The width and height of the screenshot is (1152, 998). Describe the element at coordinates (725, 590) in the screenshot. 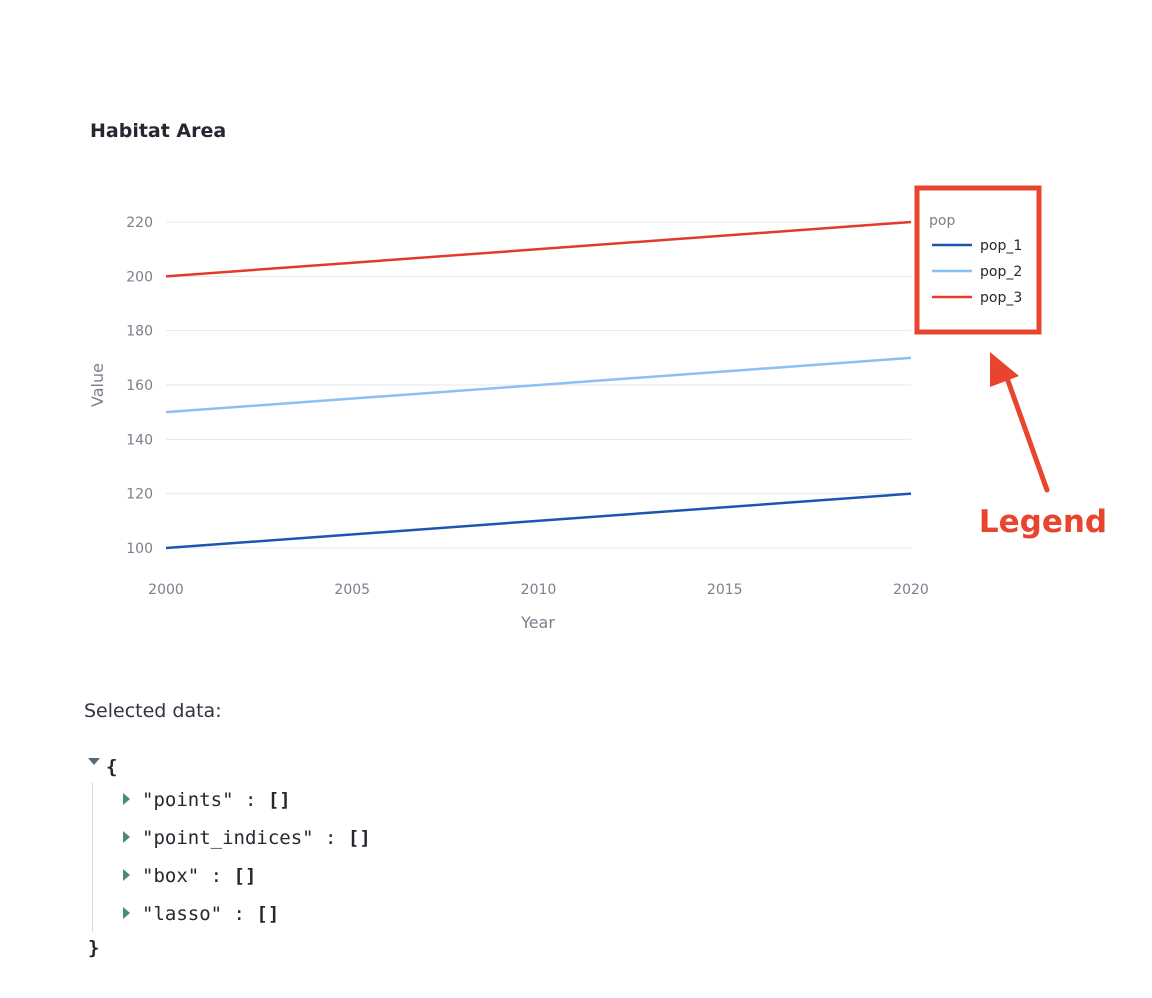

I see `x-tick-label-2015: 2015` at that location.